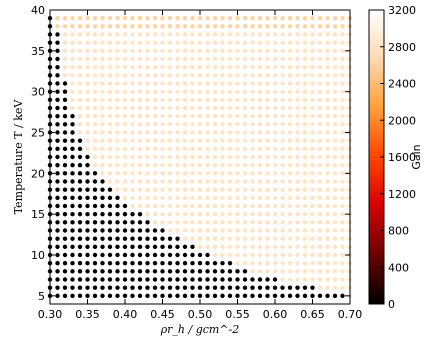 This screenshot has width=425, height=339. Describe the element at coordinates (38, 133) in the screenshot. I see `y-tick-label: 25` at that location.